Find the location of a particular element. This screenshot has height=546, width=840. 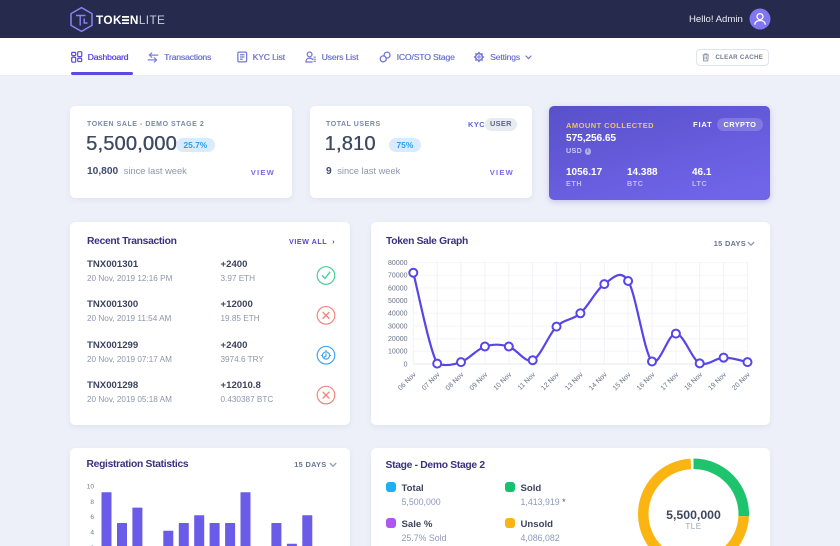

svg-text: 4 is located at coordinates (92, 533).